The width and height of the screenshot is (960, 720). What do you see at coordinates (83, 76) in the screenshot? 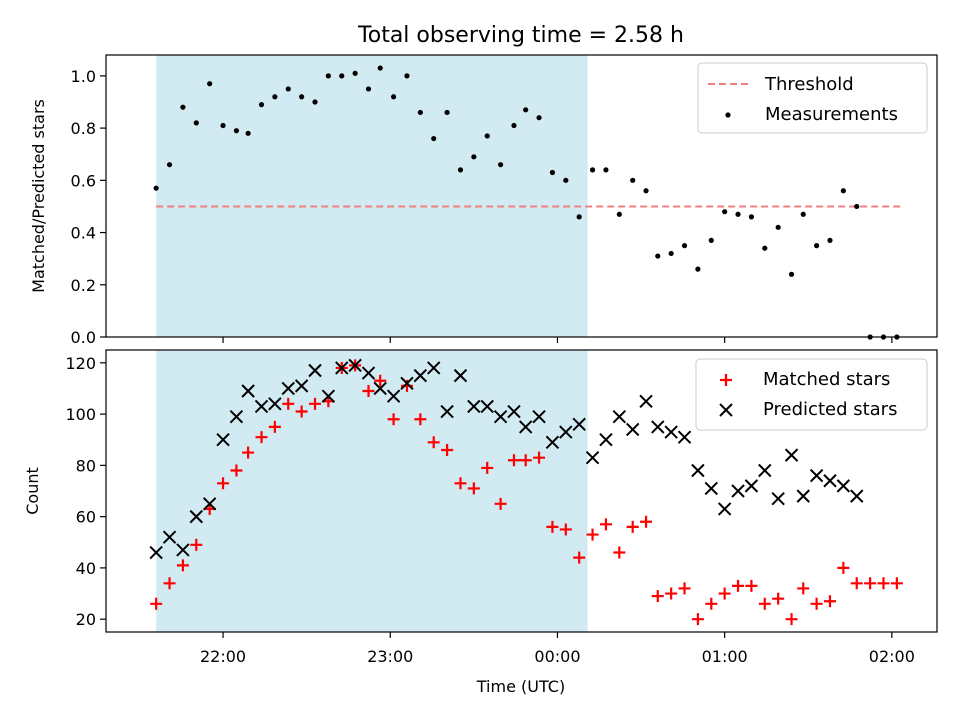
I see `top-y-tick-label: 1.0` at bounding box center [83, 76].